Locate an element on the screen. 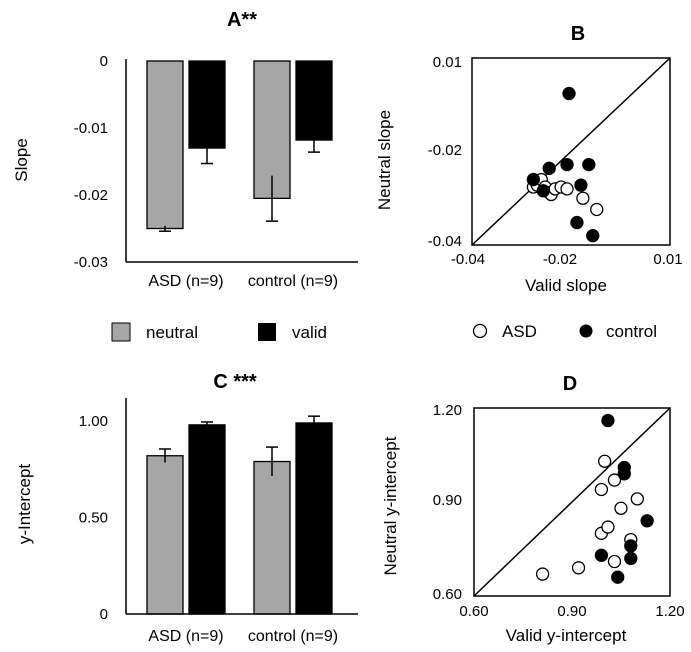 This screenshot has height=652, width=691. panel-a-title: A** is located at coordinates (242, 20).